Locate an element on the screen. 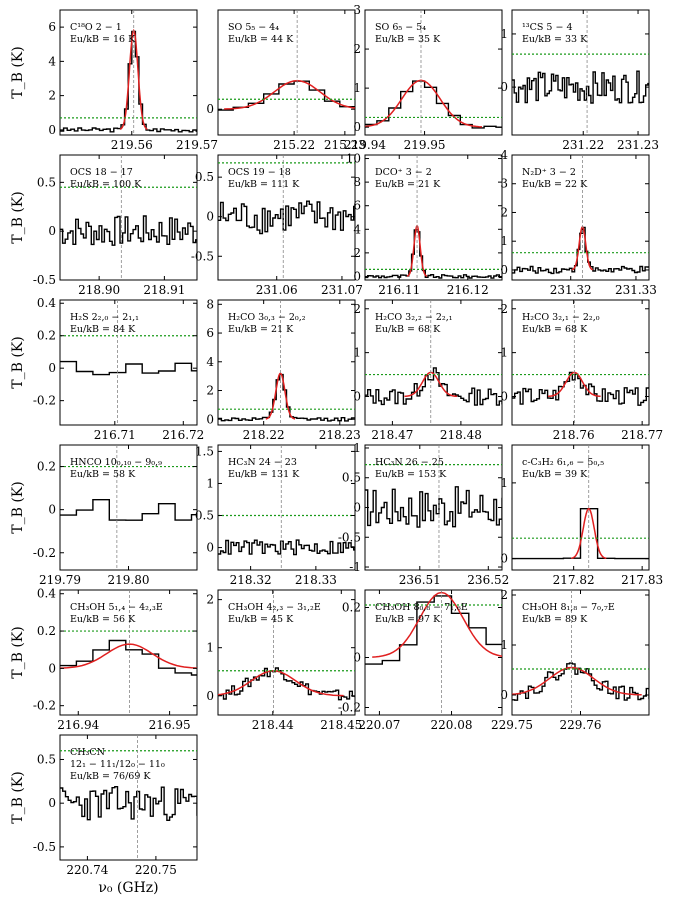 This screenshot has height=907, width=692. x-axis-label: ν₀ (GHz) is located at coordinates (128, 888).